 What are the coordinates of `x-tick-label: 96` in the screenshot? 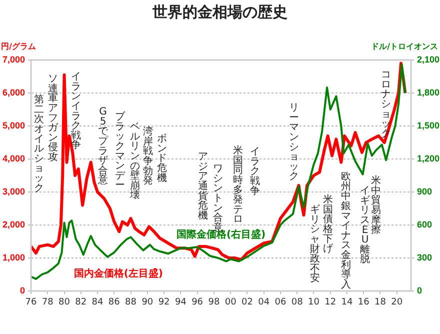 It's located at (198, 303).